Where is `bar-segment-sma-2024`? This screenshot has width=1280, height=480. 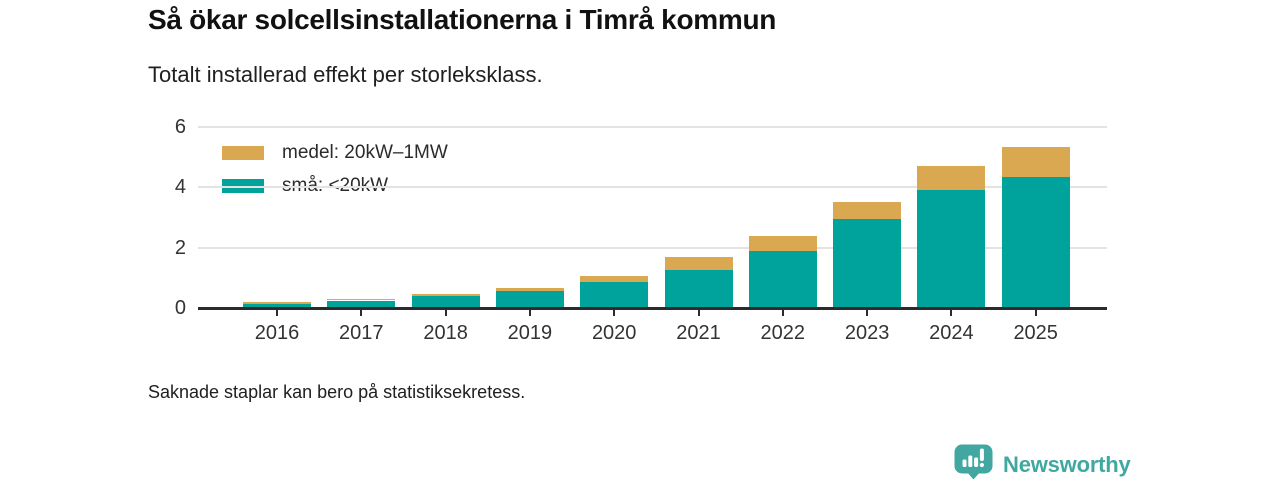 bar-segment-sma-2024 is located at coordinates (951, 249).